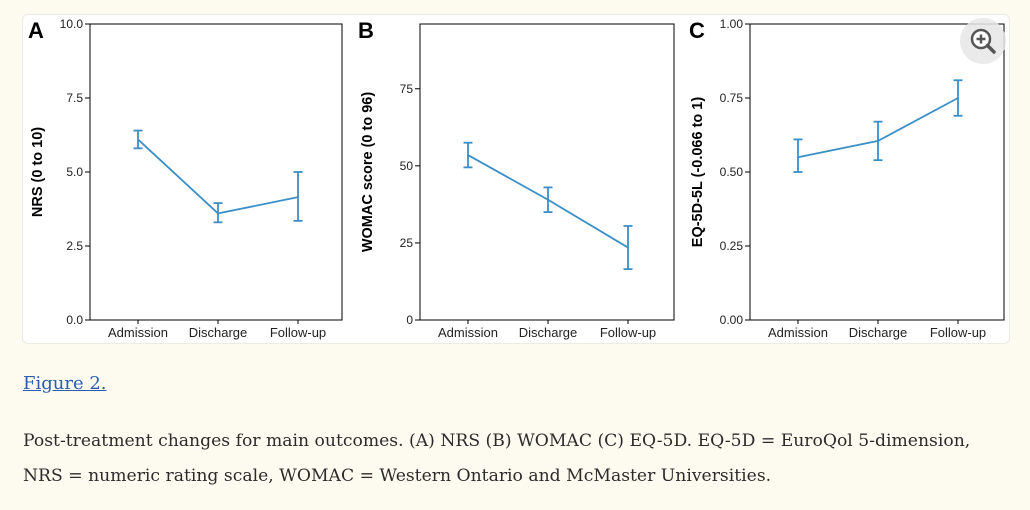  What do you see at coordinates (407, 243) in the screenshot?
I see `y-tick-label: 25` at bounding box center [407, 243].